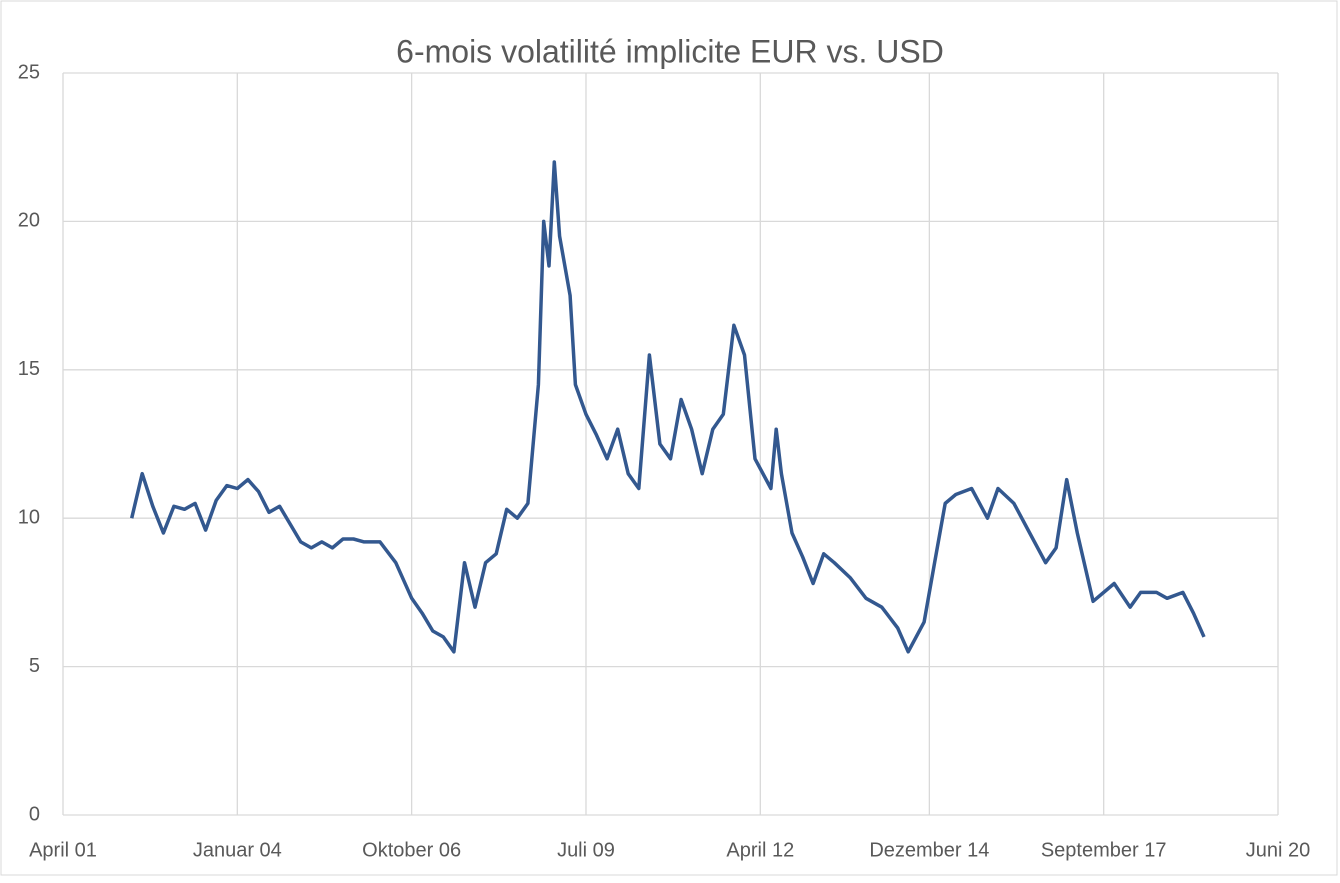 This screenshot has width=1340, height=883. Describe the element at coordinates (29, 369) in the screenshot. I see `y-tick-label: 15` at that location.